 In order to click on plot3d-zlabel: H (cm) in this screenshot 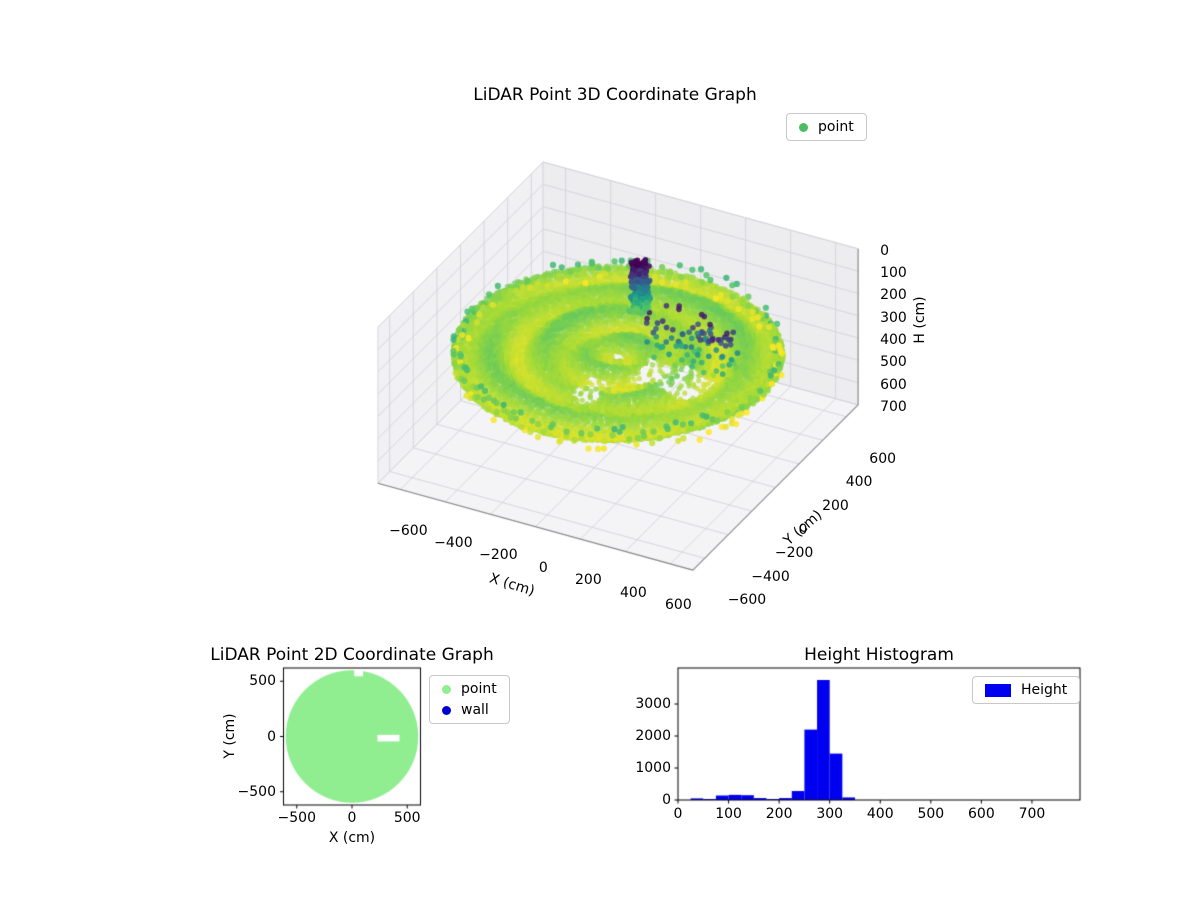, I will do `click(920, 320)`.